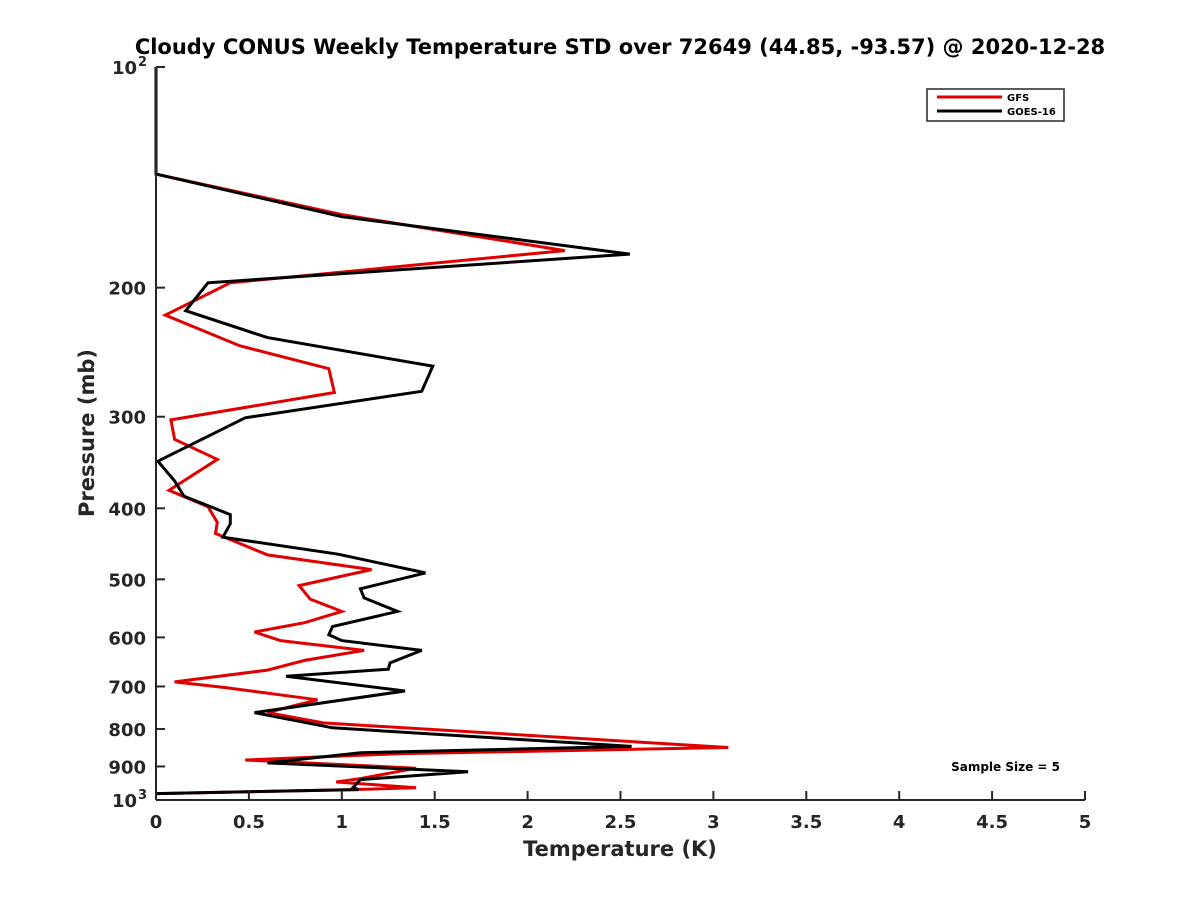  I want to click on y-tick-label: 400, so click(127, 509).